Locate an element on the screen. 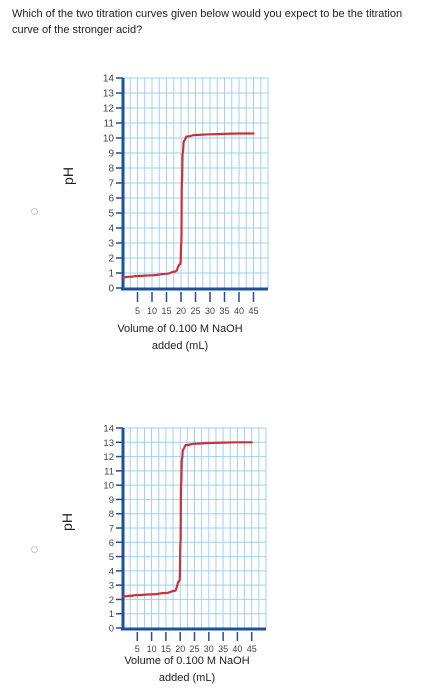  x-axis-label: Volume of 0.100 M NaOH added (mL) is located at coordinates (187, 670).